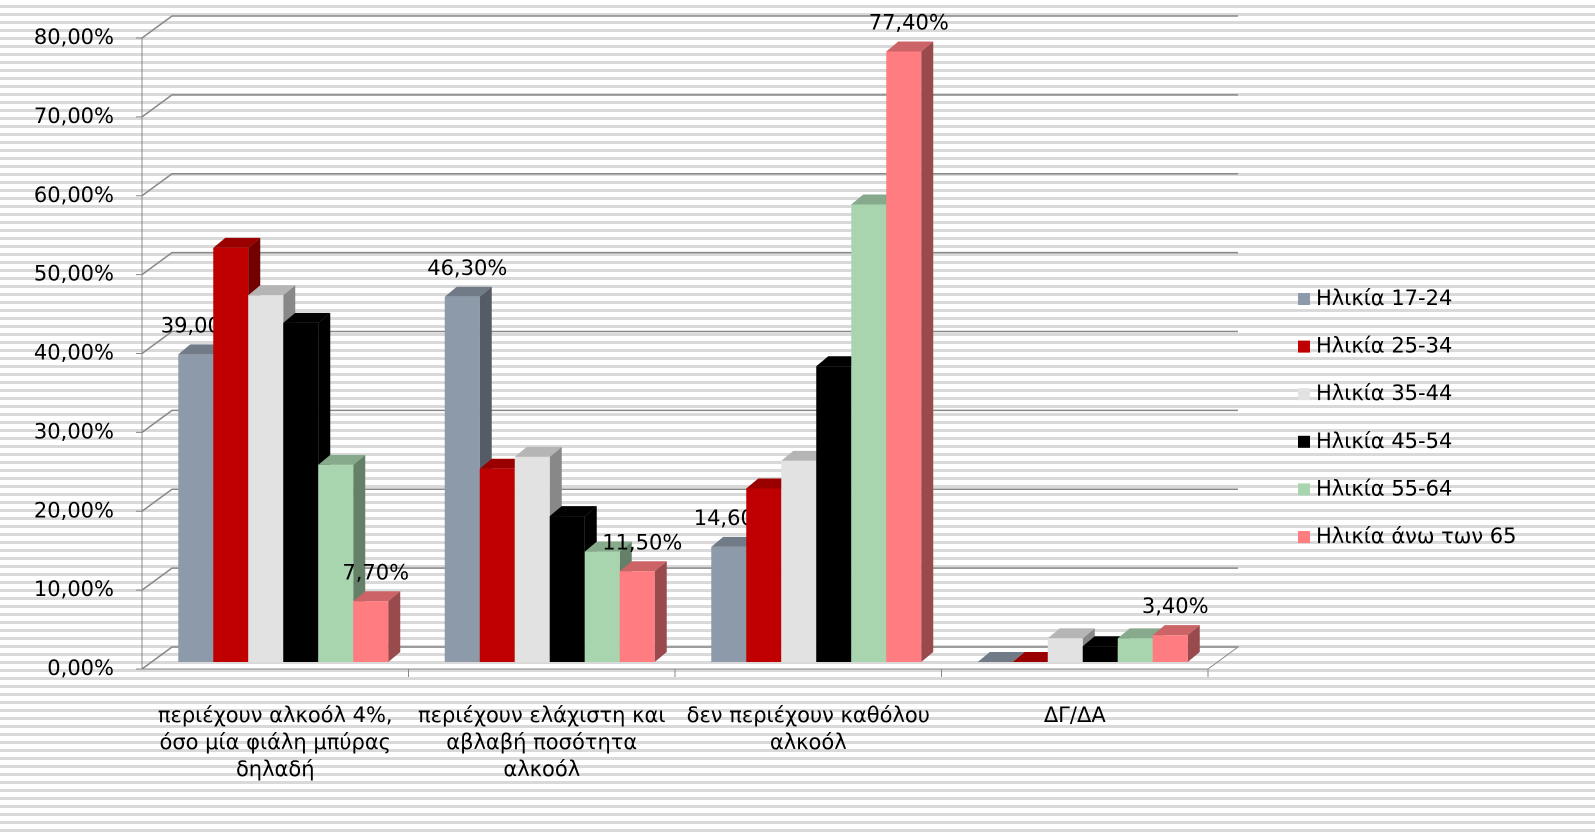  Describe the element at coordinates (1384, 488) in the screenshot. I see `legend-label: Ηλικία 55-64` at that location.